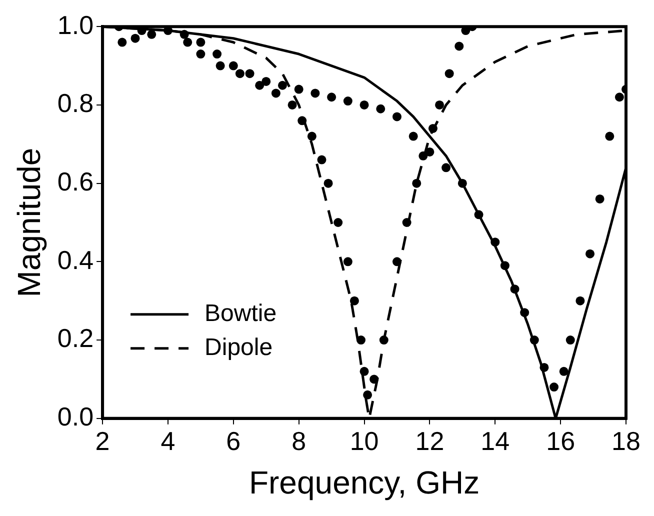 Image resolution: width=654 pixels, height=516 pixels. What do you see at coordinates (75, 338) in the screenshot?
I see `y-tick-label: 0.2` at bounding box center [75, 338].